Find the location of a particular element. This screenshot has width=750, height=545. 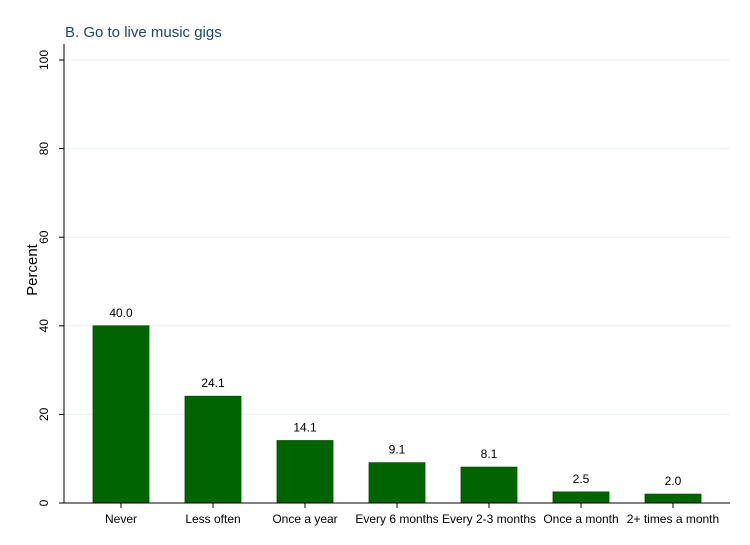

y-tick-label-5: 100 is located at coordinates (44, 60).